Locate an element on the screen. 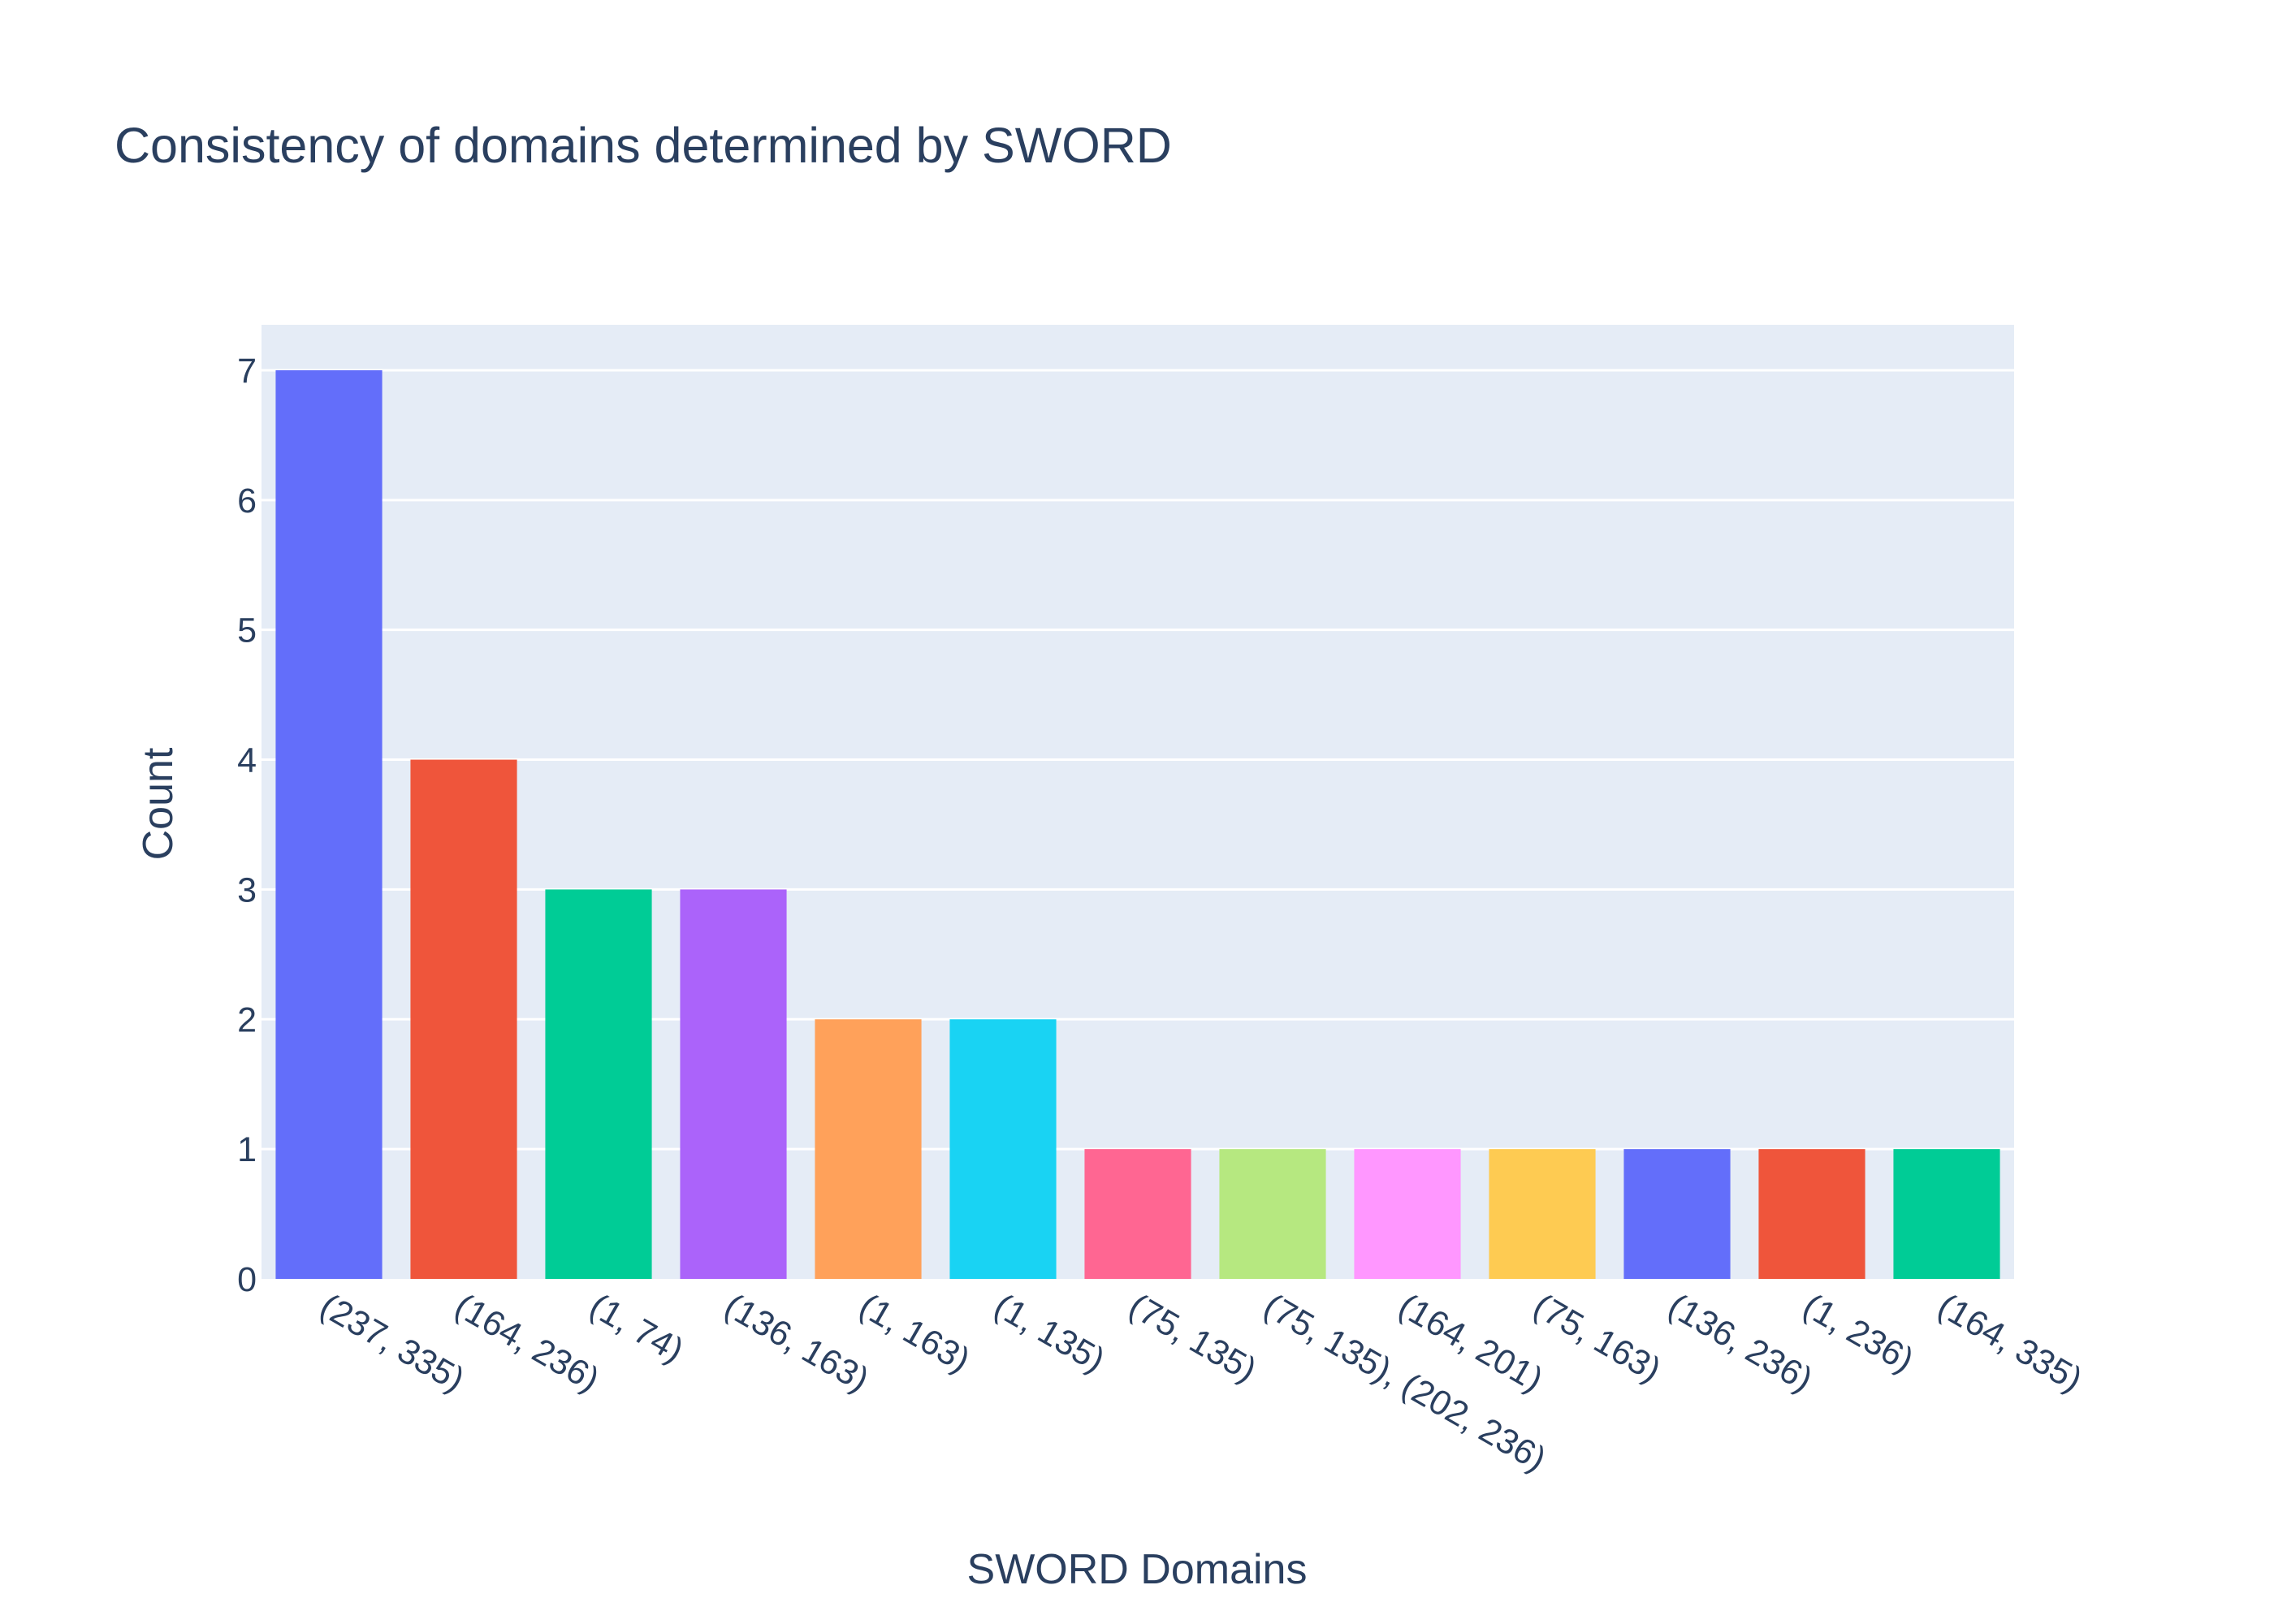 This screenshot has height=1624, width=2274. y-tick-label: 7 is located at coordinates (247, 372).